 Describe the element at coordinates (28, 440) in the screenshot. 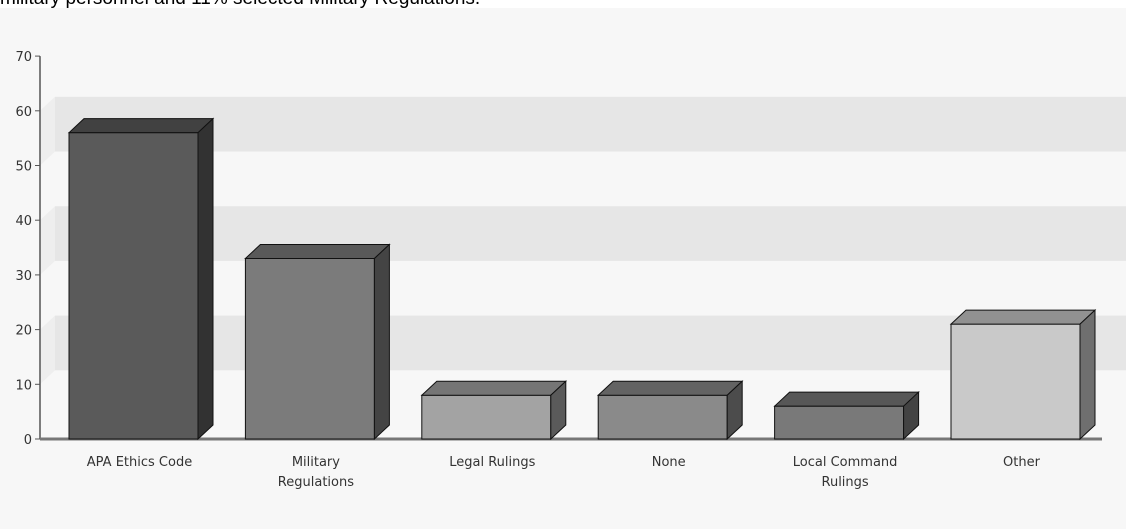

I see `y-tick-label: 0` at that location.